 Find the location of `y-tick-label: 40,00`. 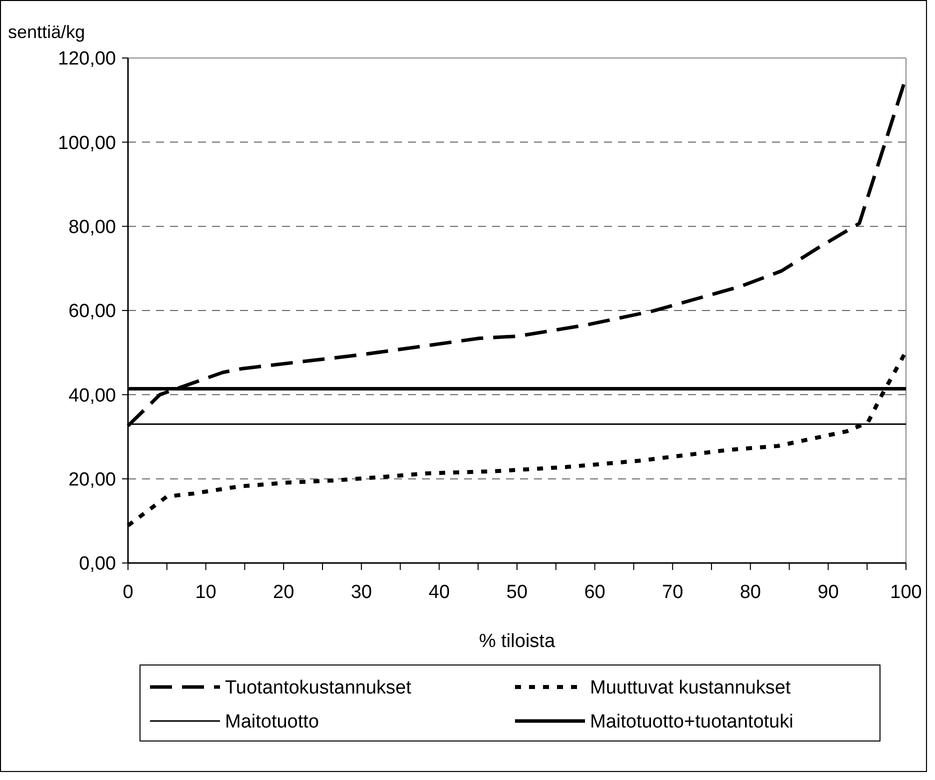

y-tick-label: 40,00 is located at coordinates (92, 395).